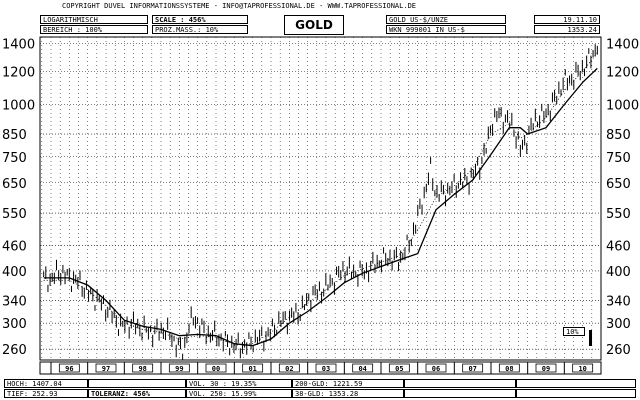 The width and height of the screenshot is (640, 400). What do you see at coordinates (14, 247) in the screenshot?
I see `y-tick-label-left: 460` at bounding box center [14, 247].